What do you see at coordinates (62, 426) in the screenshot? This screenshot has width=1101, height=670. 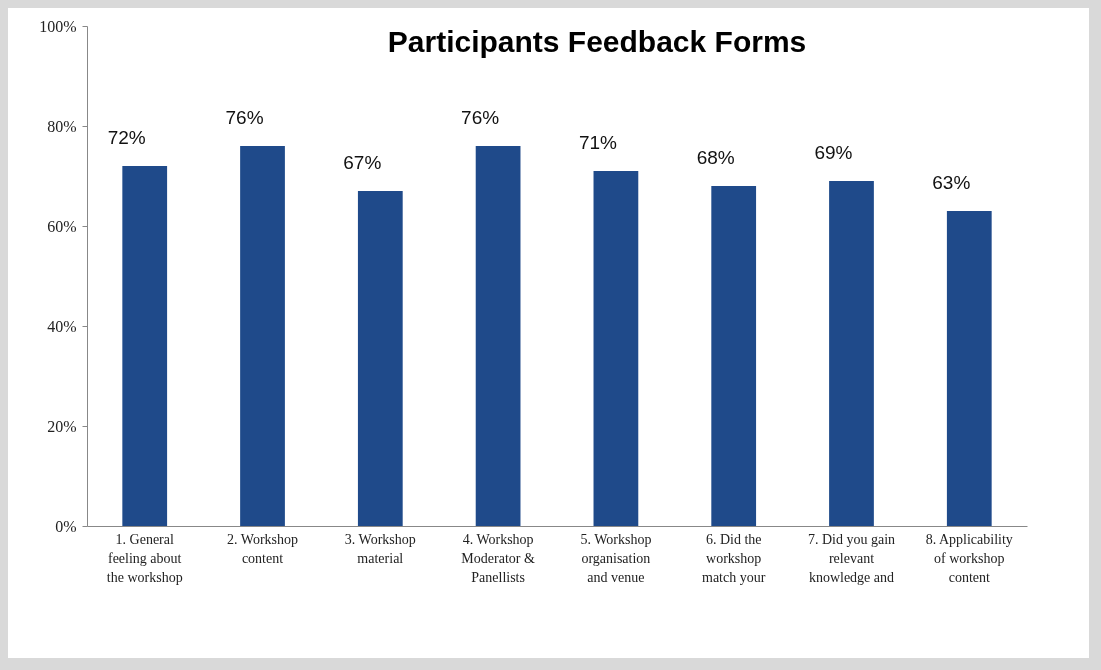 I see `y-tick-label: 20%` at bounding box center [62, 426].